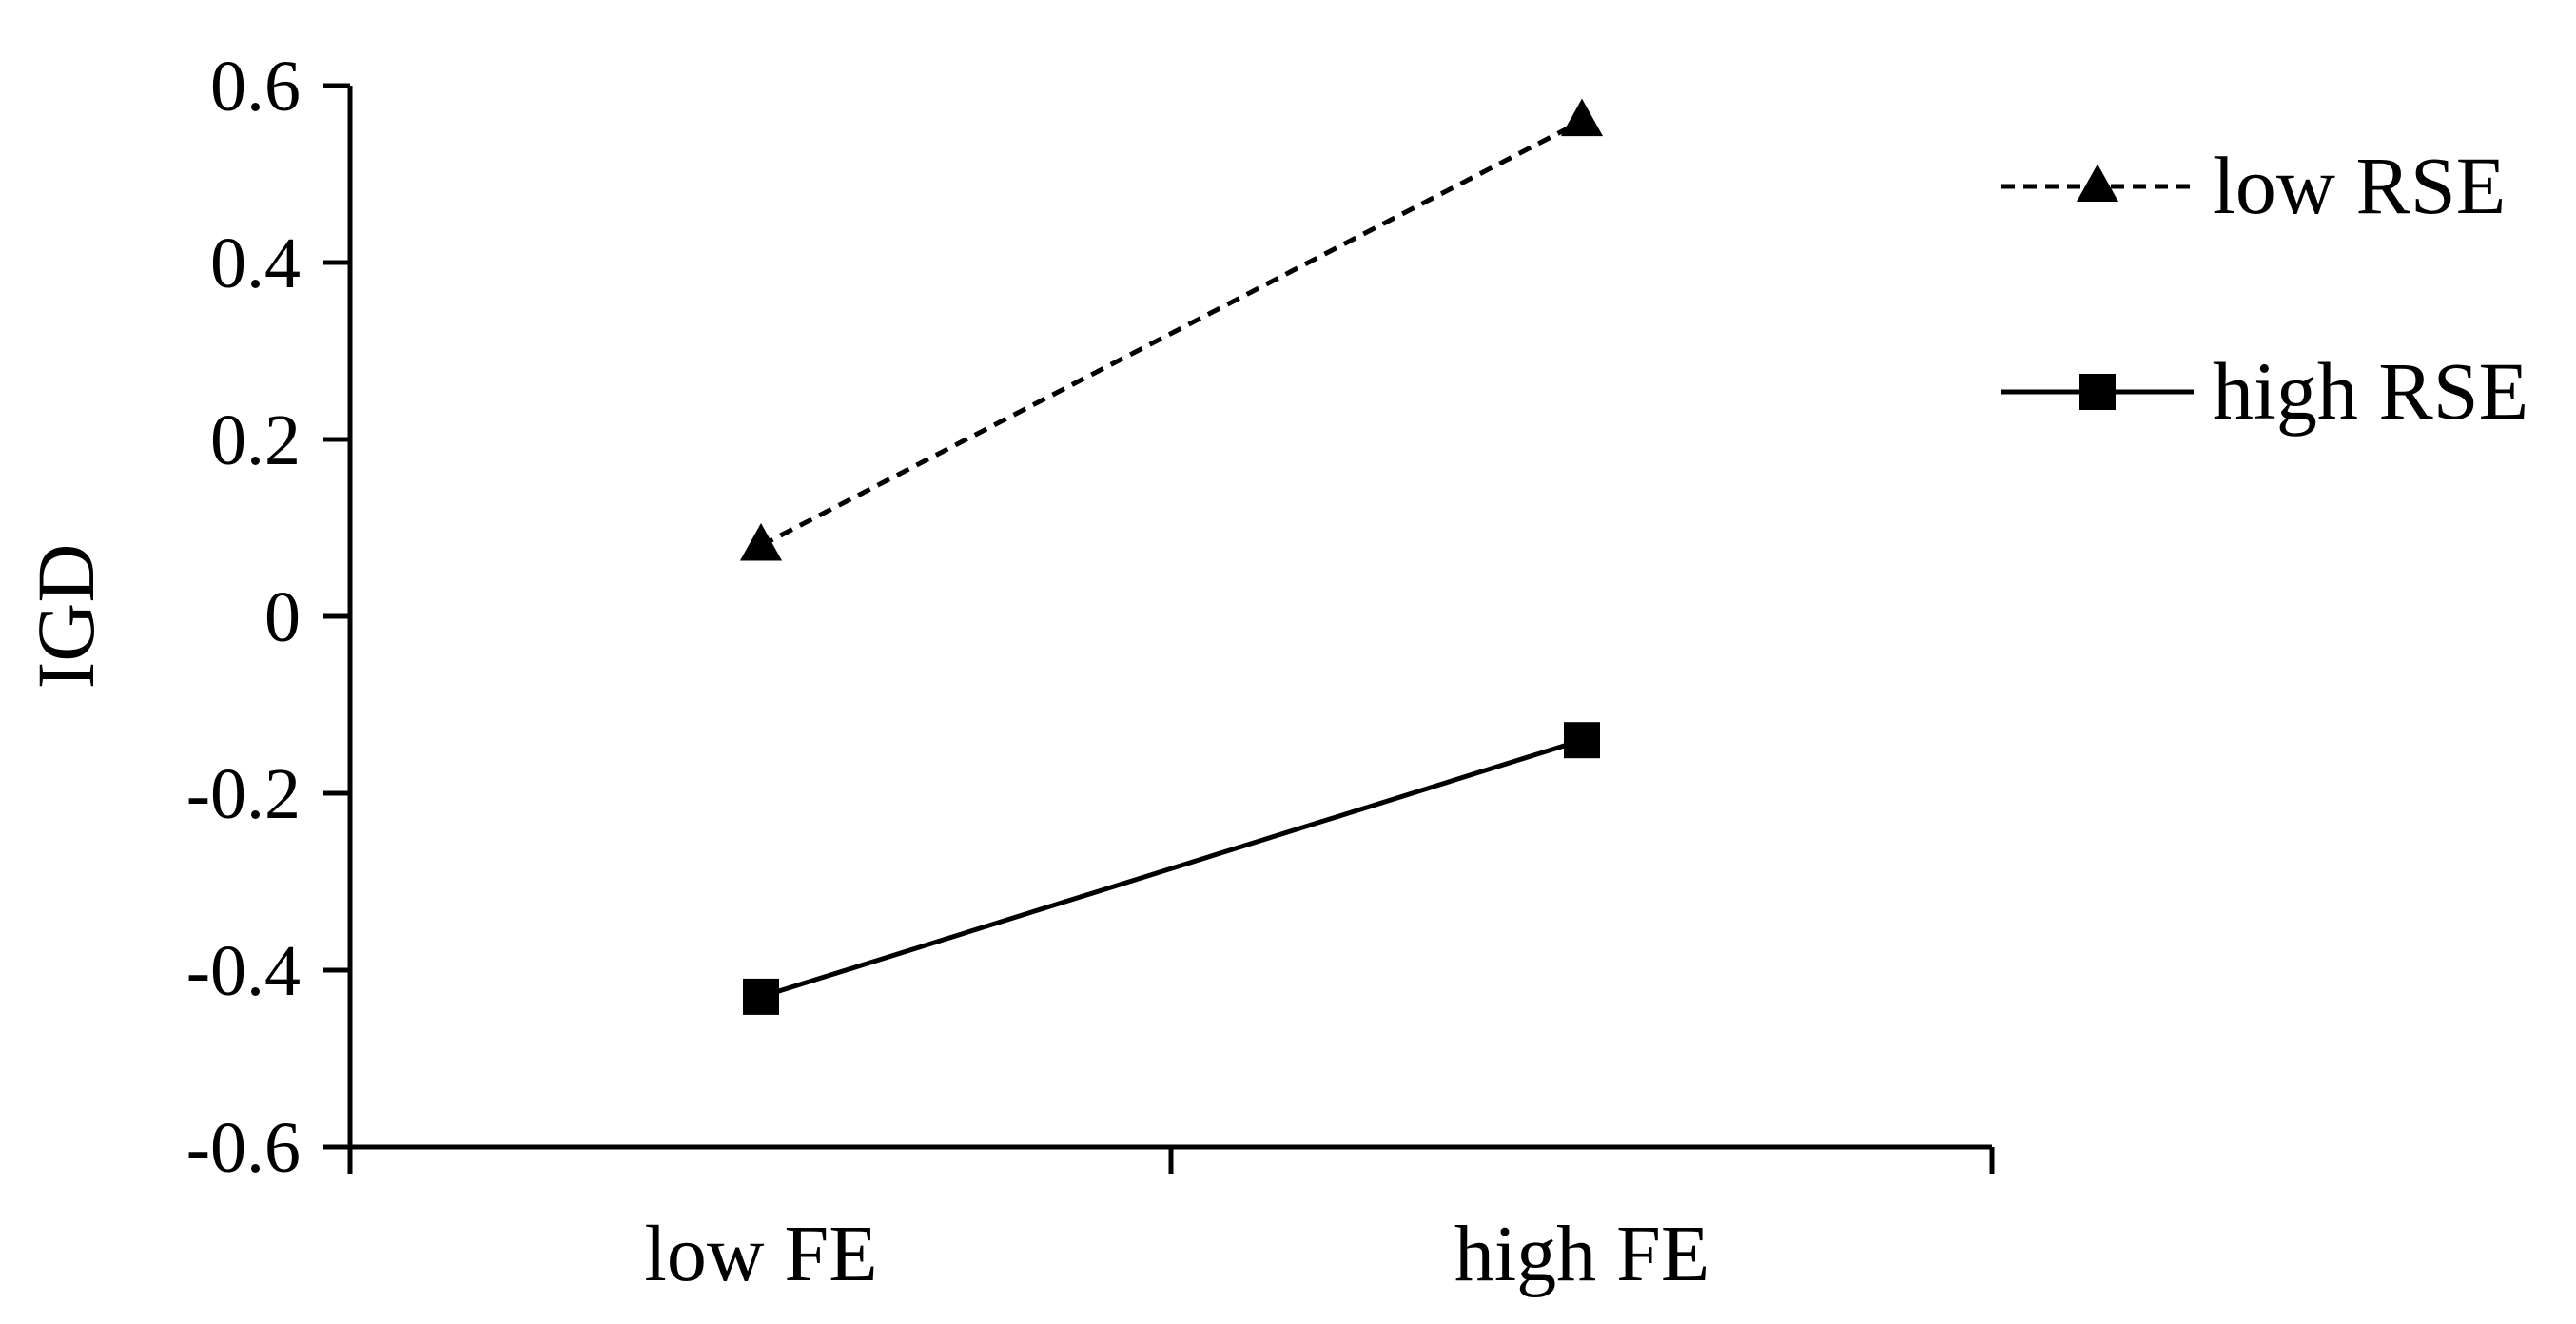 The height and width of the screenshot is (1324, 2576). I want to click on y-tick-label: -0.2, so click(244, 794).